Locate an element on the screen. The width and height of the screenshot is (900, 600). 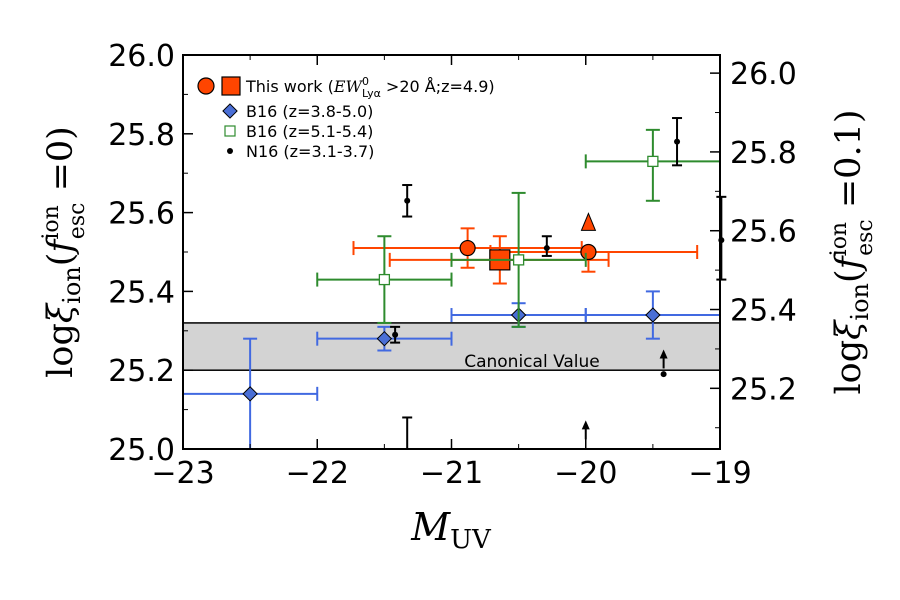
legend-marker-n16-dot is located at coordinates (230, 151).